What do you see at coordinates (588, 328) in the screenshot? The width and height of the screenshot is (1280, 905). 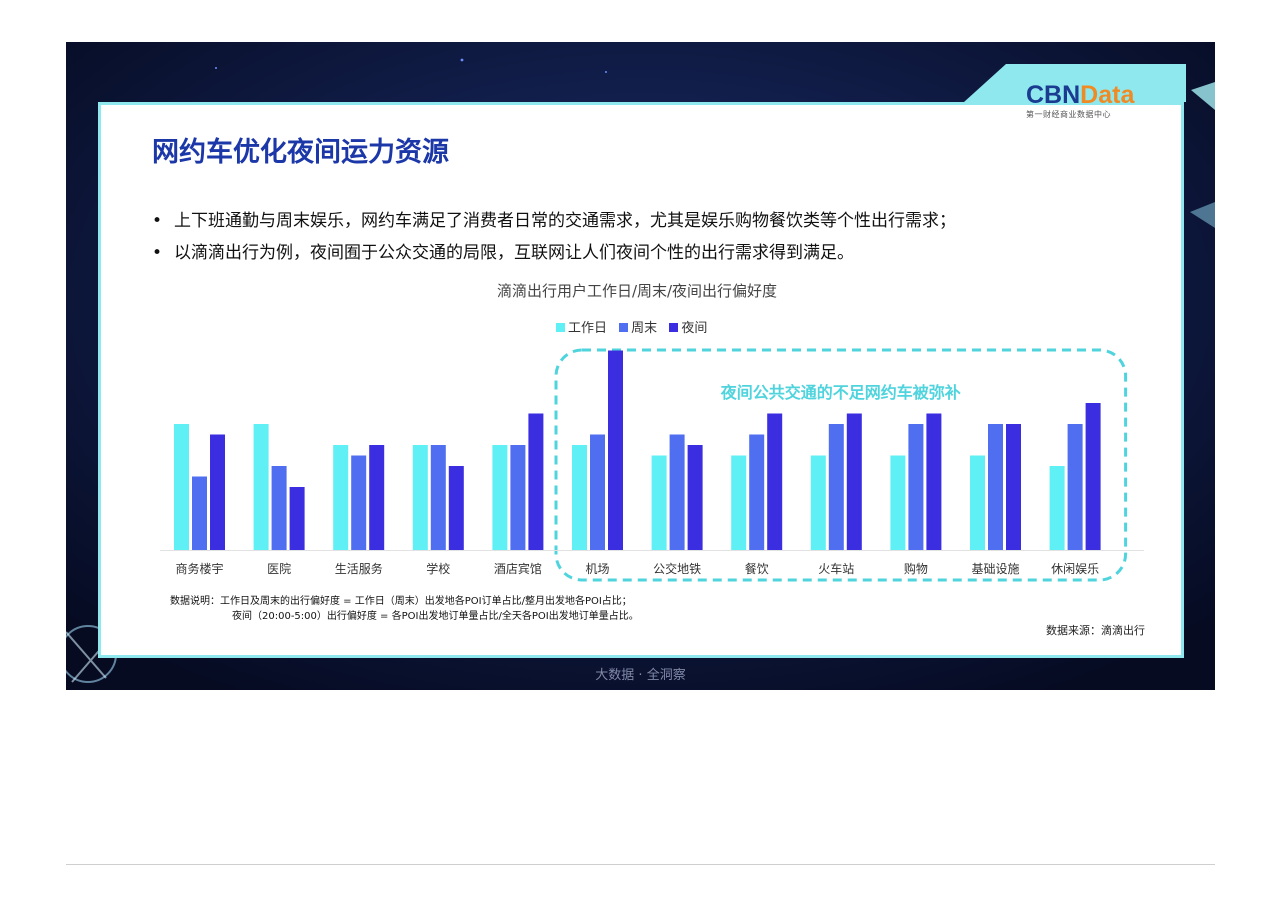 I see `legend-label: 工作日` at bounding box center [588, 328].